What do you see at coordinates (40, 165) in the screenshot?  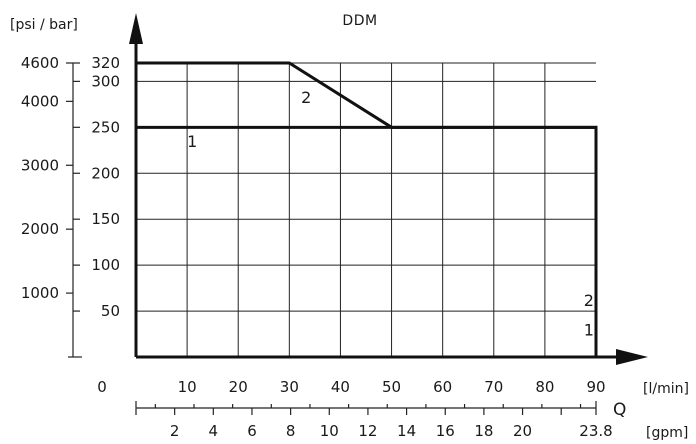 I see `y-tick-label-psi: 3000` at bounding box center [40, 165].